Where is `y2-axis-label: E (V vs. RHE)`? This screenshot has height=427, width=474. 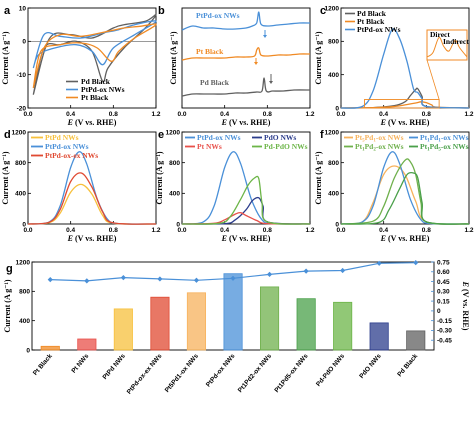 y2-axis-label: E (V vs. RHE) is located at coordinates (465, 306).